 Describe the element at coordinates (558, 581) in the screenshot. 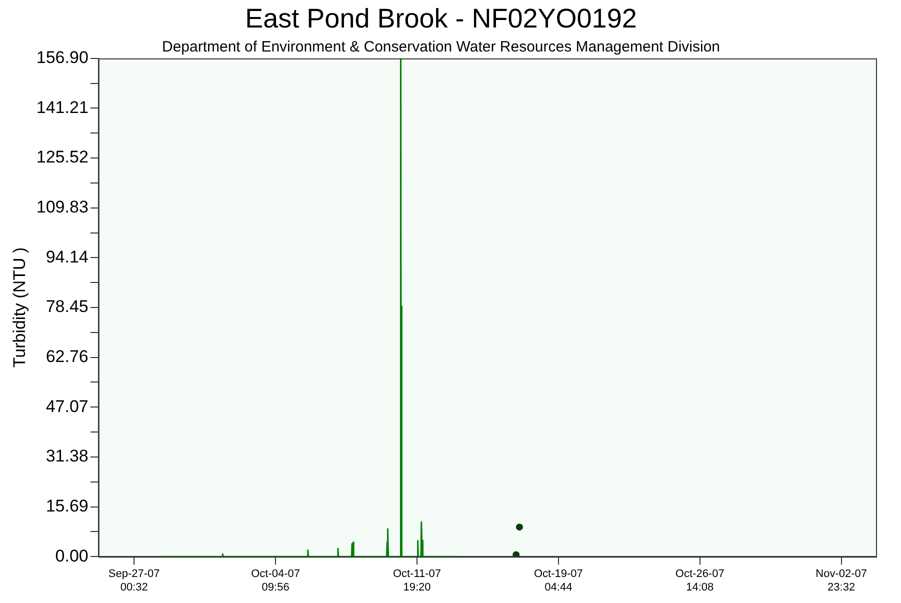

I see `x-tick-label: Oct-19-07 04:44` at that location.